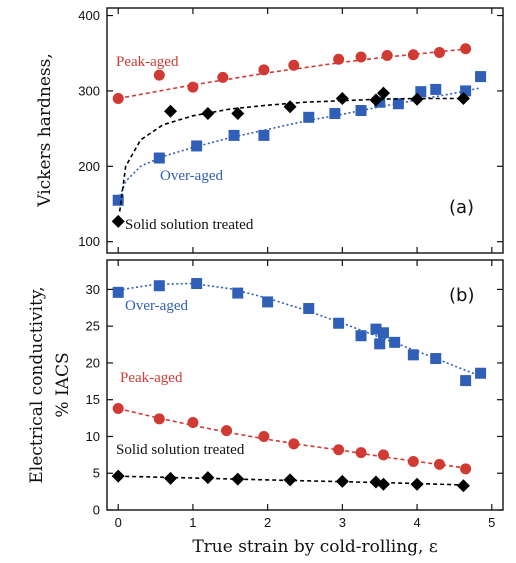  What do you see at coordinates (491, 522) in the screenshot?
I see `panel-b-xtick-label: 5` at bounding box center [491, 522].